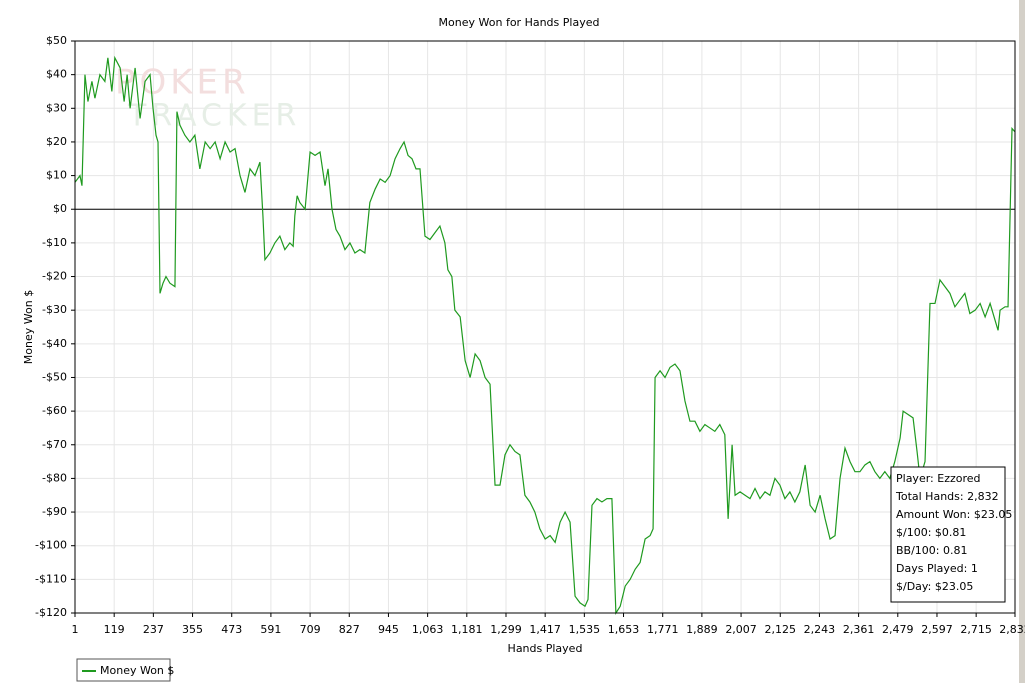 This screenshot has width=1025, height=687. I want to click on y-tick-label: -$70, so click(54, 444).